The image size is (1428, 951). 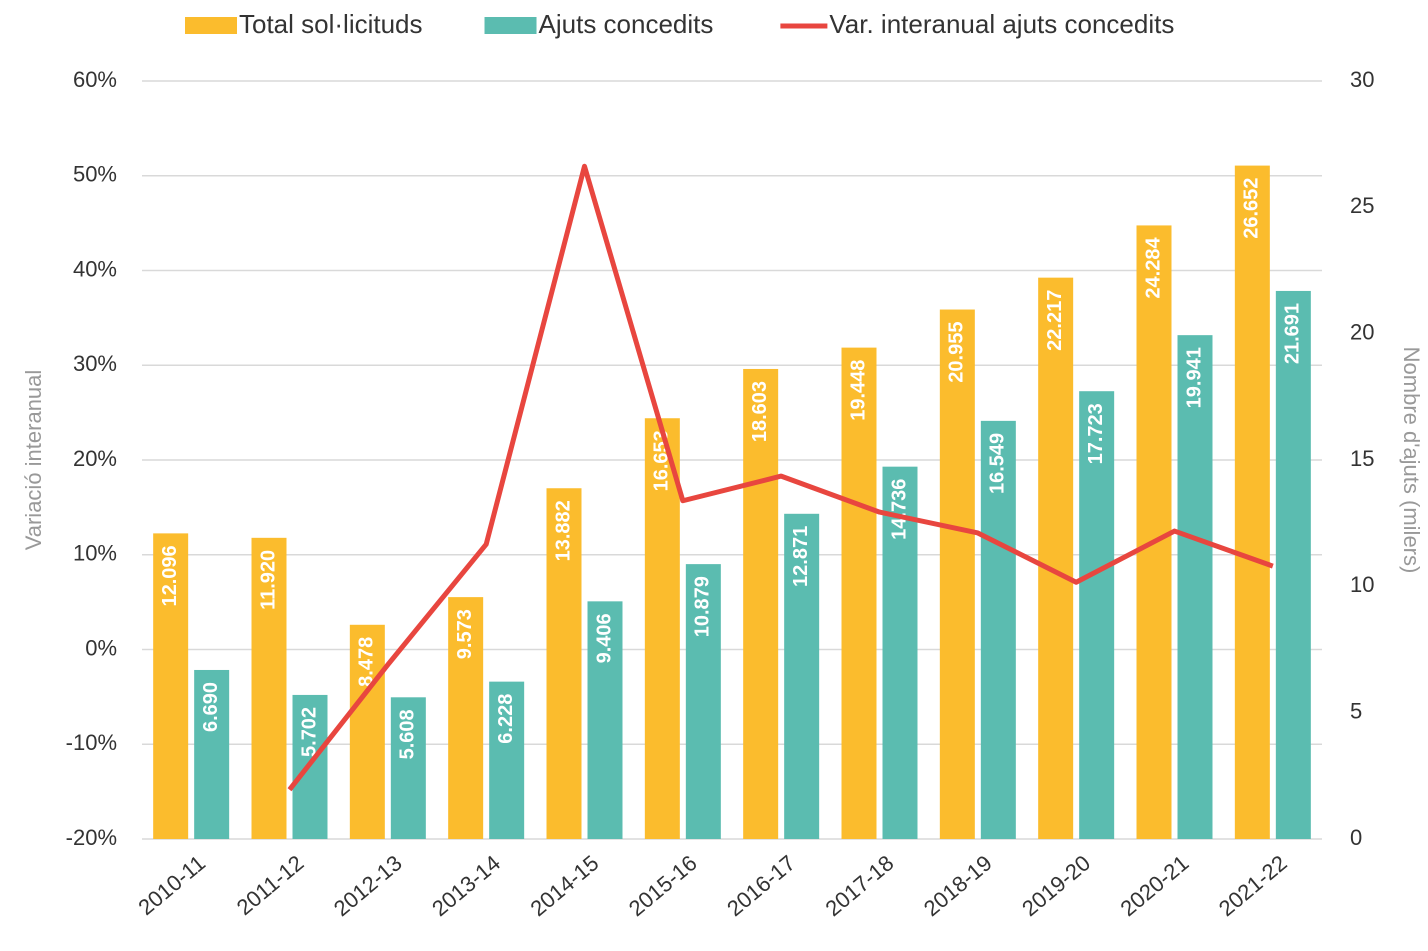 What do you see at coordinates (1194, 377) in the screenshot?
I see `bar-value-label: 19.941` at bounding box center [1194, 377].